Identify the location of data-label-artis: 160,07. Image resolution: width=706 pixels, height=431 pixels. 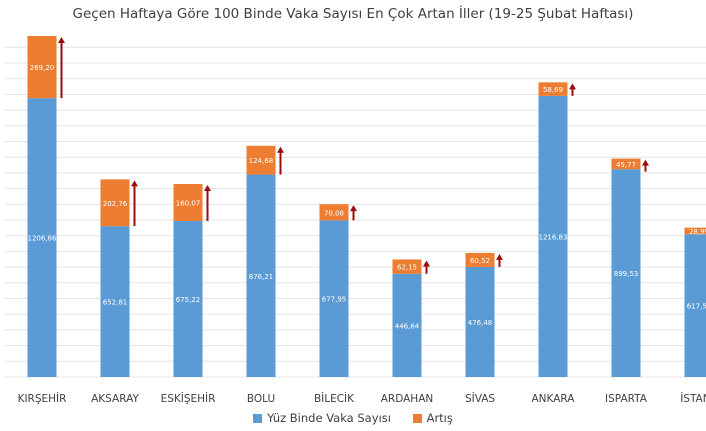
(188, 204).